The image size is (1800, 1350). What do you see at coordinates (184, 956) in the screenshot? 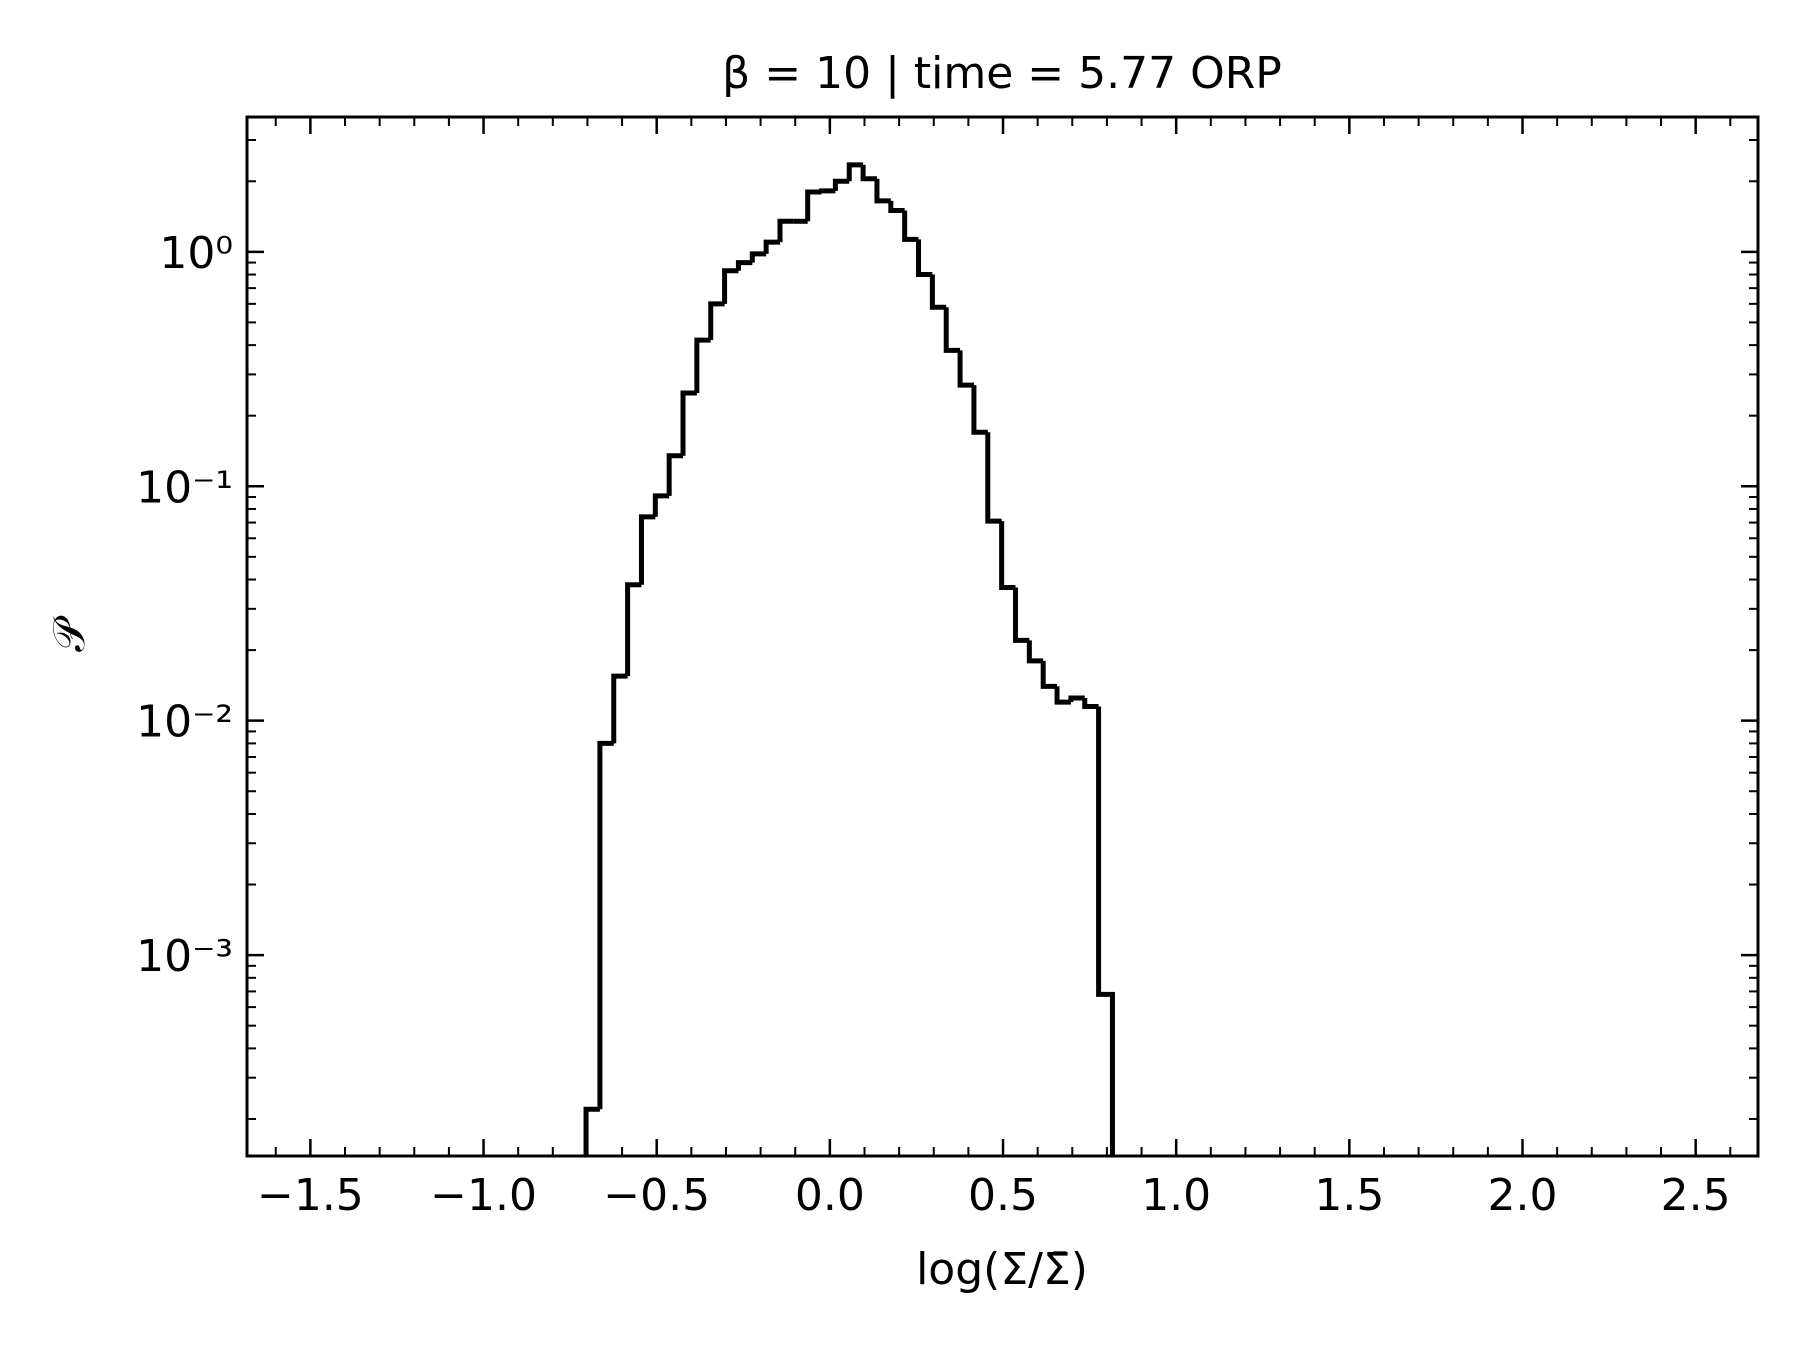
I see `y-tick-label: 10⁻³` at bounding box center [184, 956].